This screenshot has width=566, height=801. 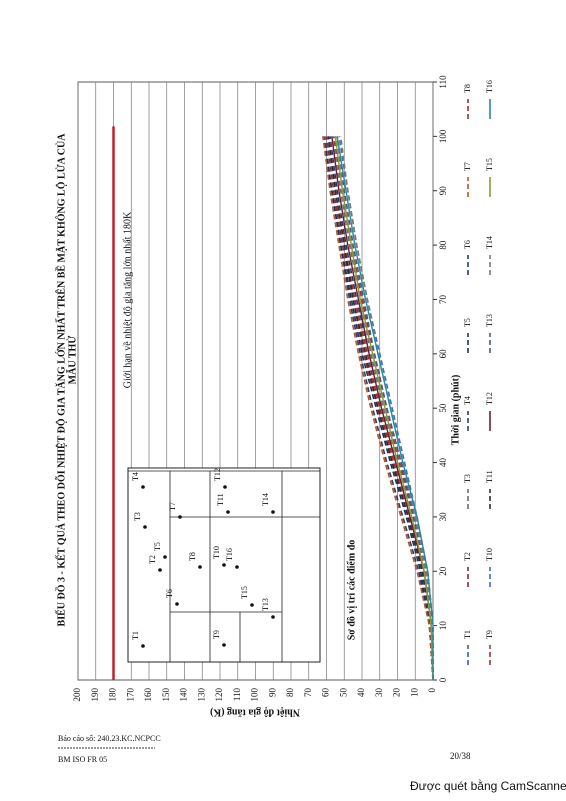 I want to click on y-axis-title: Nhiệt độ gia tăng (K), so click(x=255, y=712).